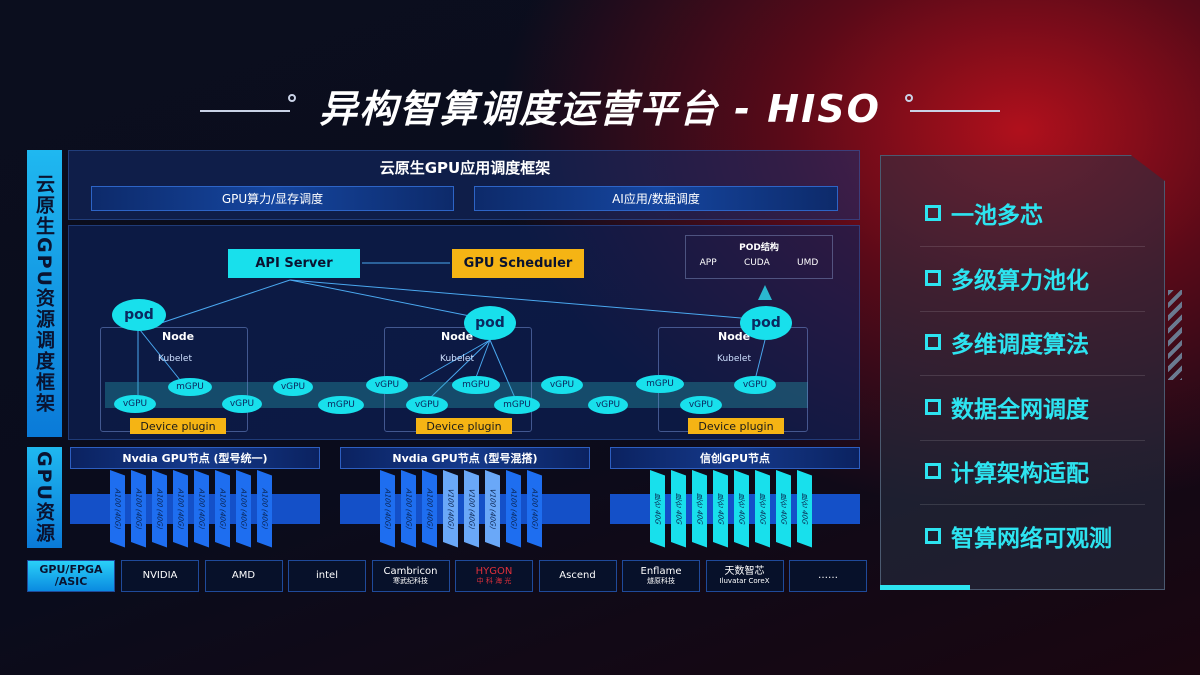 The width and height of the screenshot is (1200, 675). Describe the element at coordinates (245, 111) in the screenshot. I see `title-decor-left` at that location.